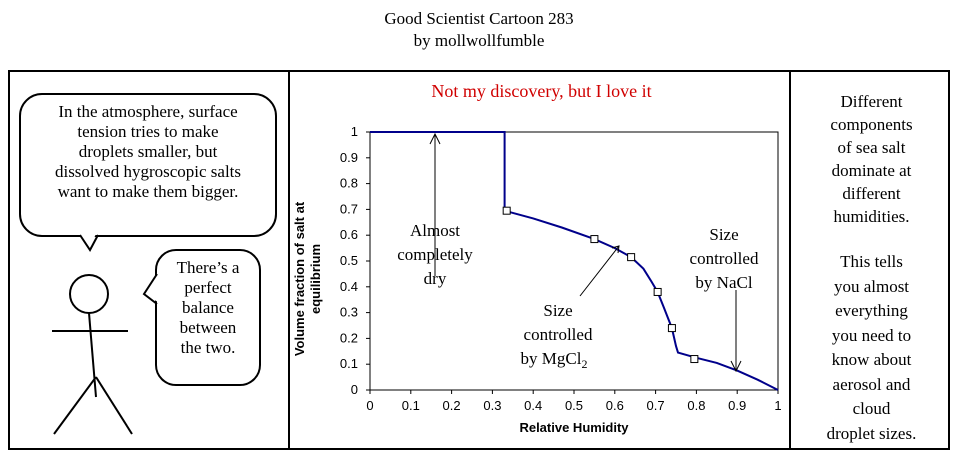  What do you see at coordinates (349, 208) in the screenshot?
I see `y-tick-label: 0.7` at bounding box center [349, 208].